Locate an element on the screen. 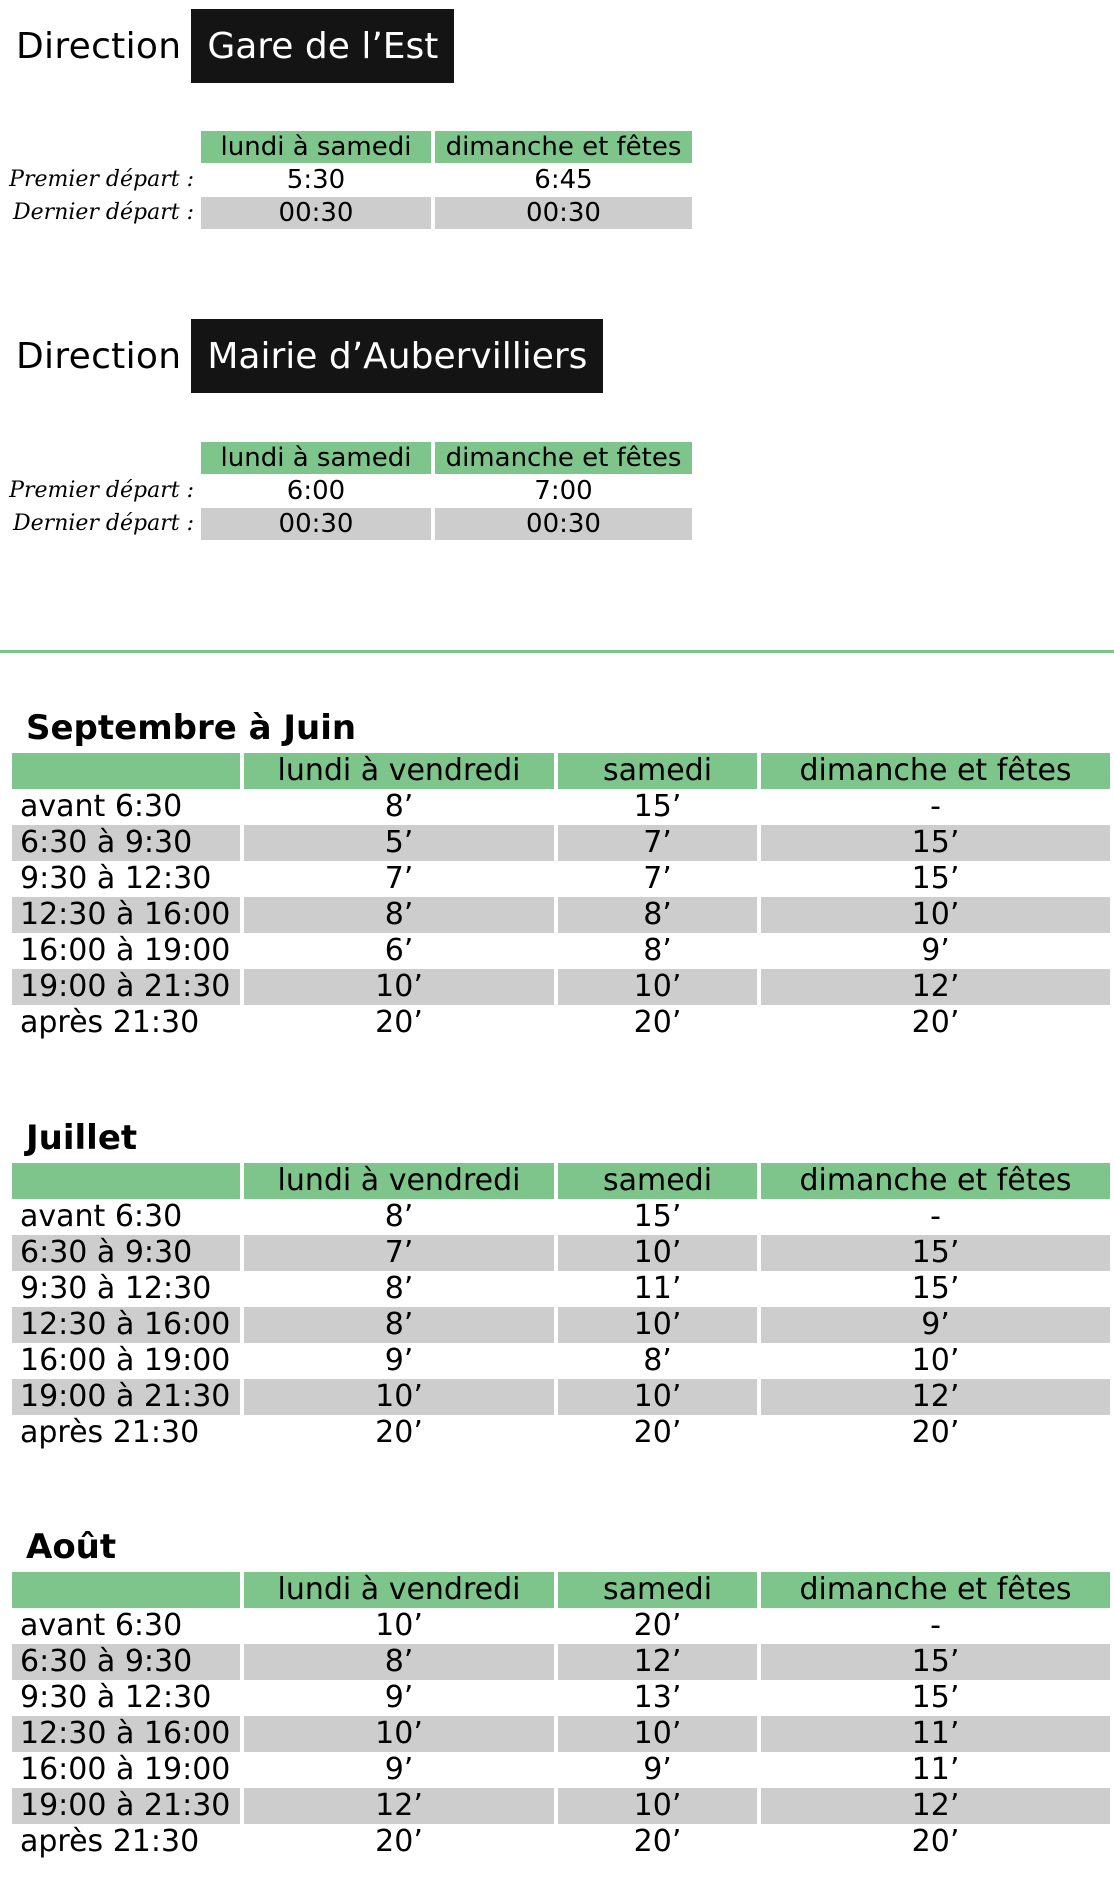 This screenshot has width=1114, height=1896. header-cell: samedi is located at coordinates (657, 1181).